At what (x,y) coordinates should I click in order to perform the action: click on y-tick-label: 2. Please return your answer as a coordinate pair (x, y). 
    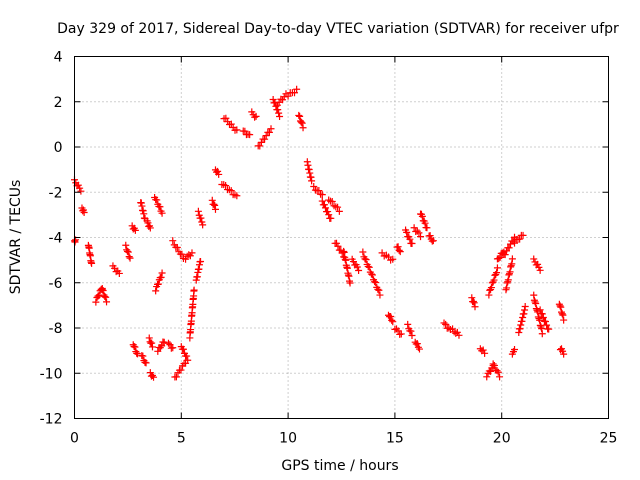
    Looking at the image, I should click on (58, 103).